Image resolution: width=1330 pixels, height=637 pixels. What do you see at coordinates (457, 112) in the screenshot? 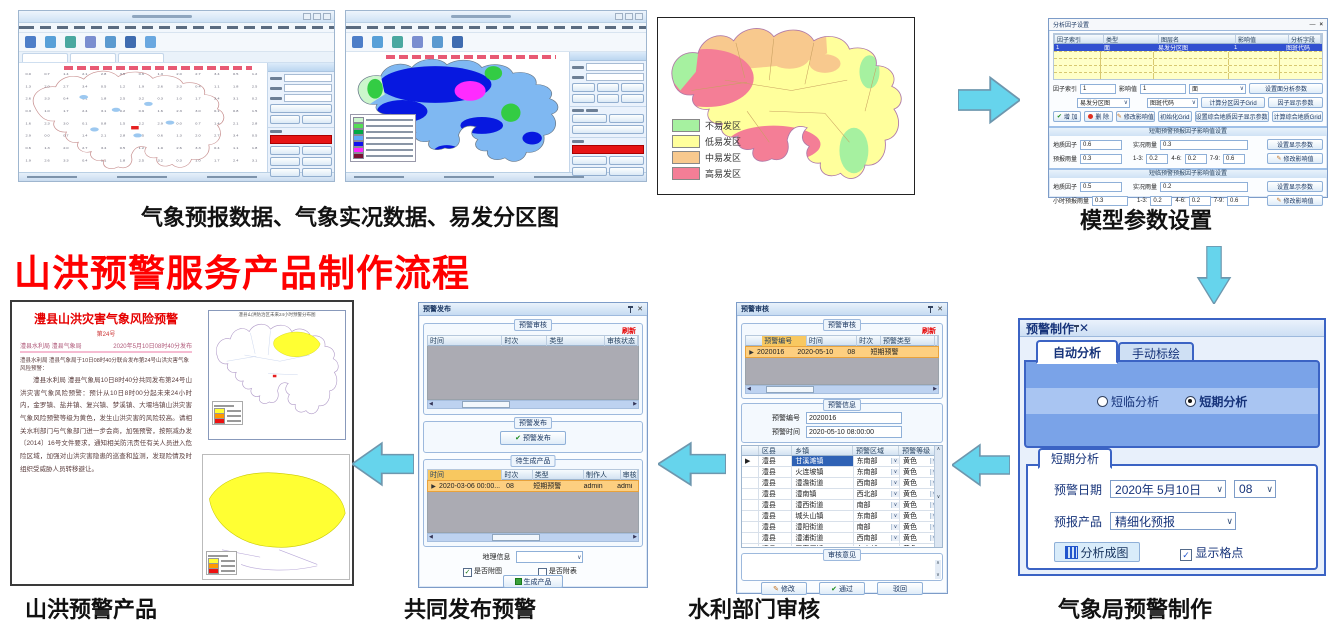
I see `rainfall-map-canvas` at bounding box center [457, 112].